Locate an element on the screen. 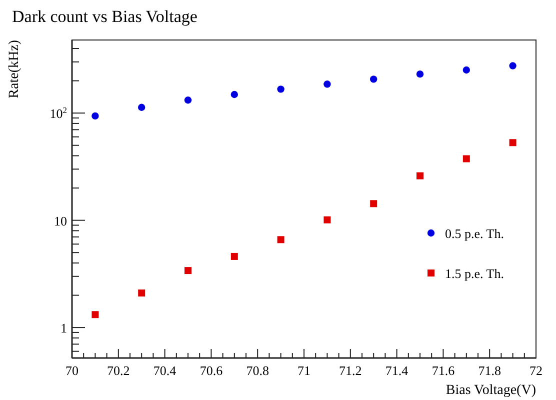 The image size is (556, 400). x-tick-label: 70 is located at coordinates (72, 370).